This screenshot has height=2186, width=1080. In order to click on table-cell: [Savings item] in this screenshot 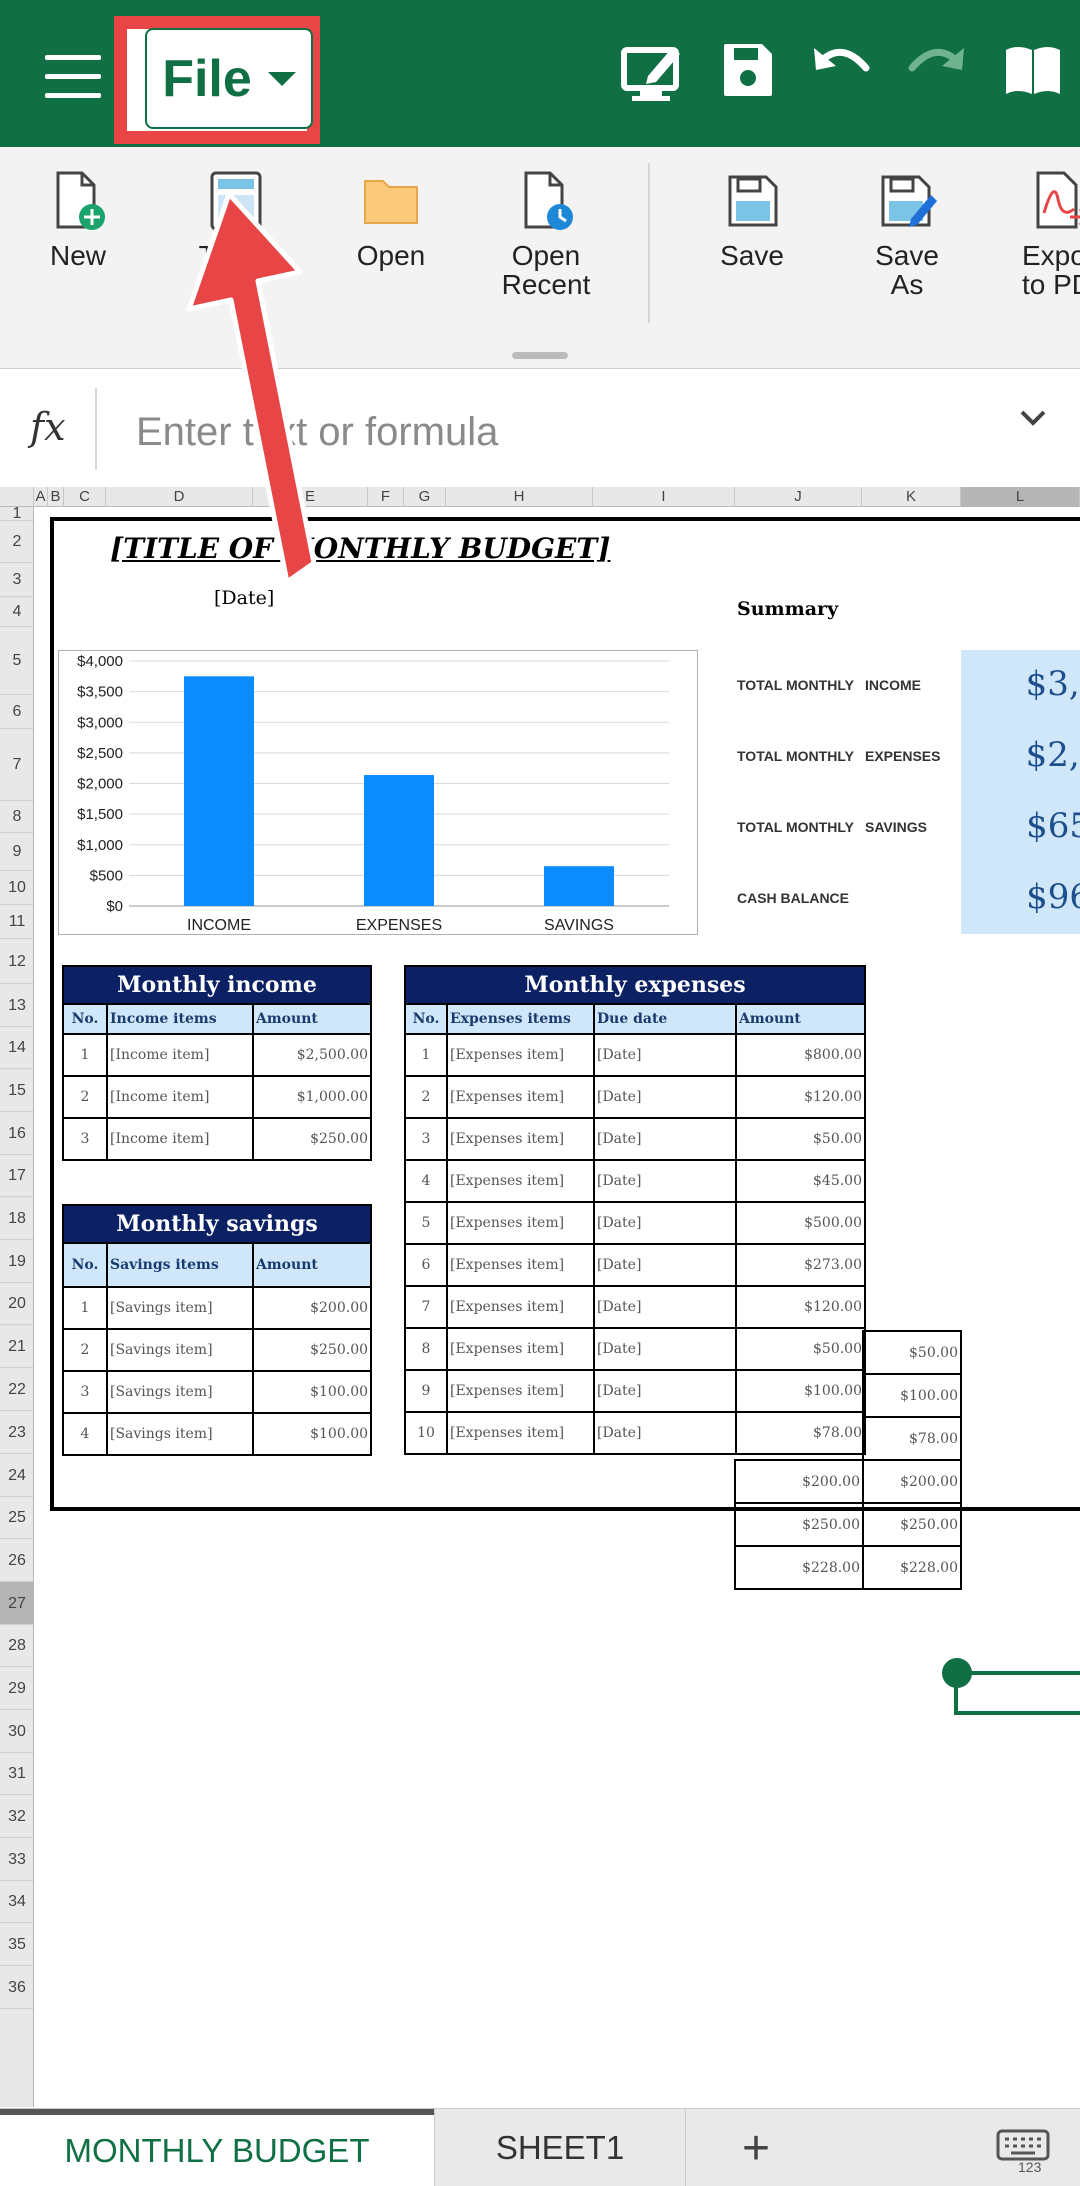, I will do `click(180, 1392)`.